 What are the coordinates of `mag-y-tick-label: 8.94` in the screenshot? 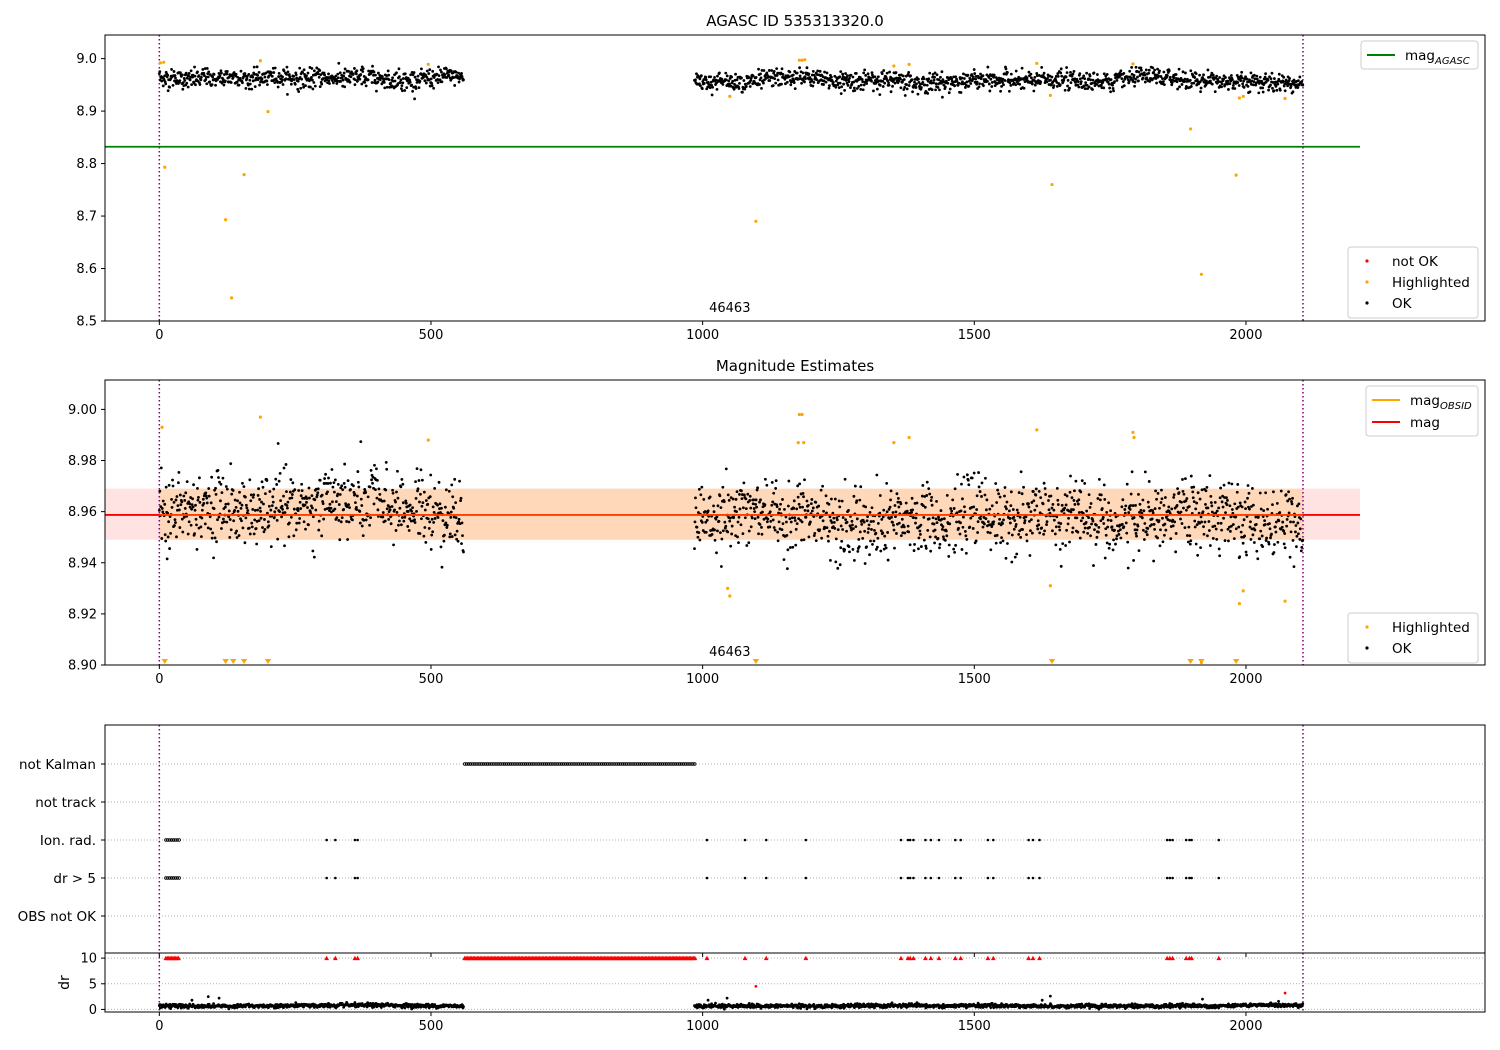 It's located at (82, 563).